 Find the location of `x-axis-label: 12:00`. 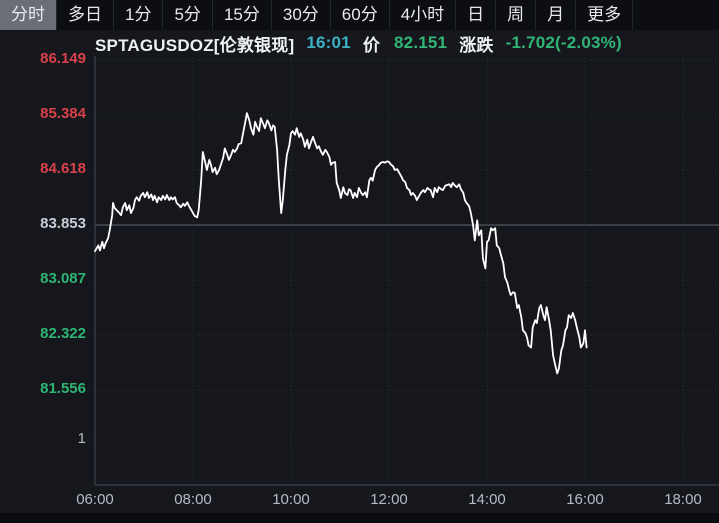

x-axis-label: 12:00 is located at coordinates (389, 499).